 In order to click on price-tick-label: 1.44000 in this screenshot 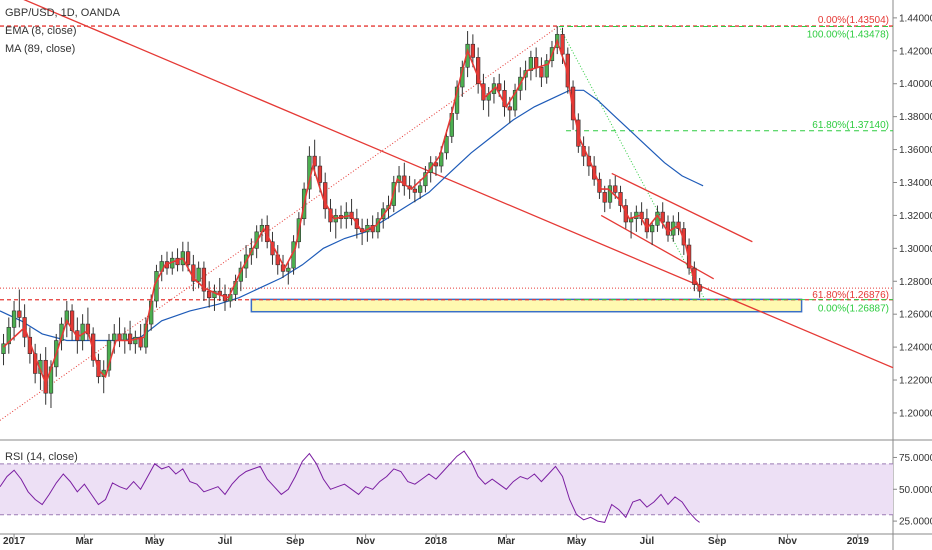, I will do `click(915, 18)`.